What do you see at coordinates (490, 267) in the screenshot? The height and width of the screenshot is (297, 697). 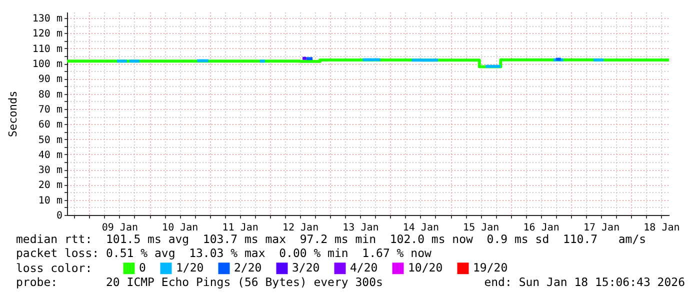 I see `legend-label: 19/20` at bounding box center [490, 267].